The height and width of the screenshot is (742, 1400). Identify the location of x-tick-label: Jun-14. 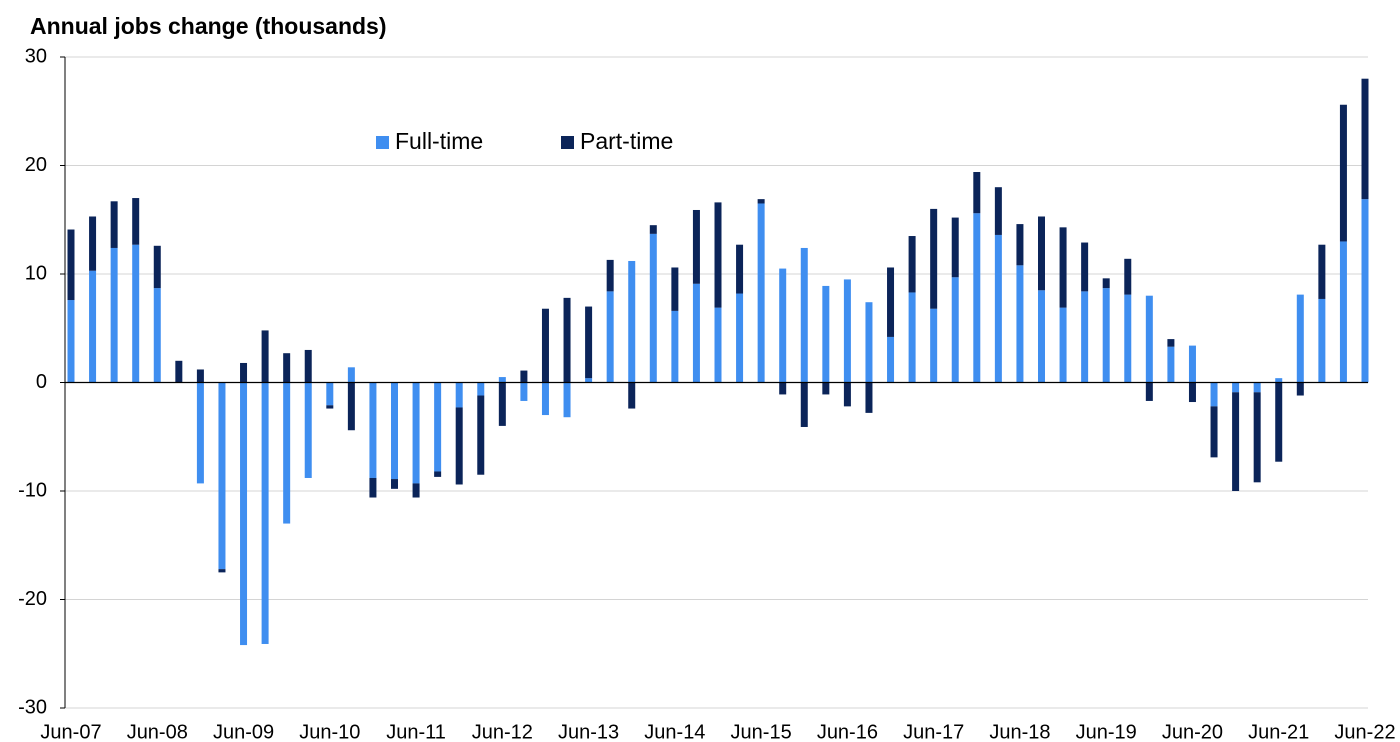
(674, 731).